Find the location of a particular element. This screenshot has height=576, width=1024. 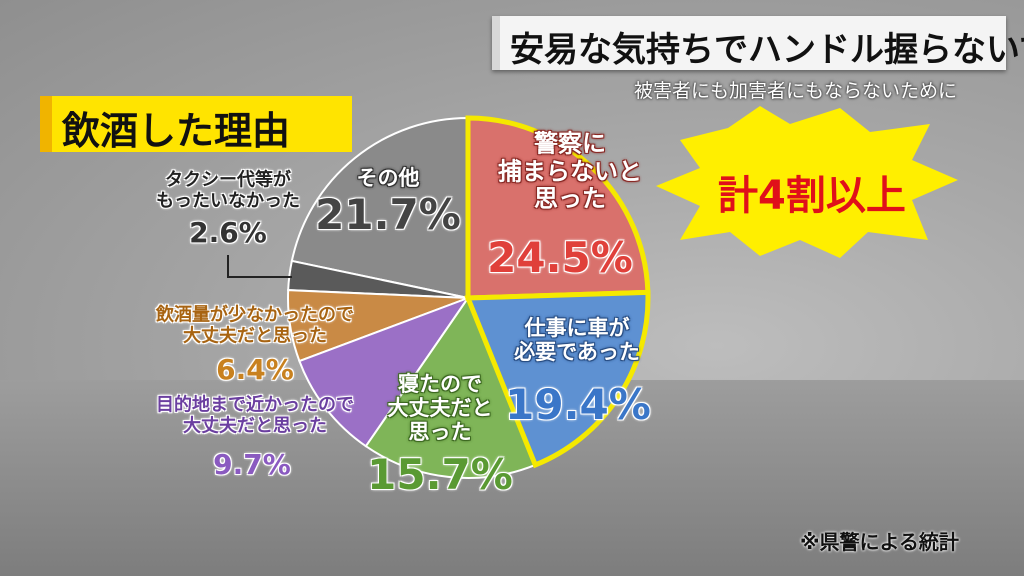

value-label: 19.4% is located at coordinates (578, 404).